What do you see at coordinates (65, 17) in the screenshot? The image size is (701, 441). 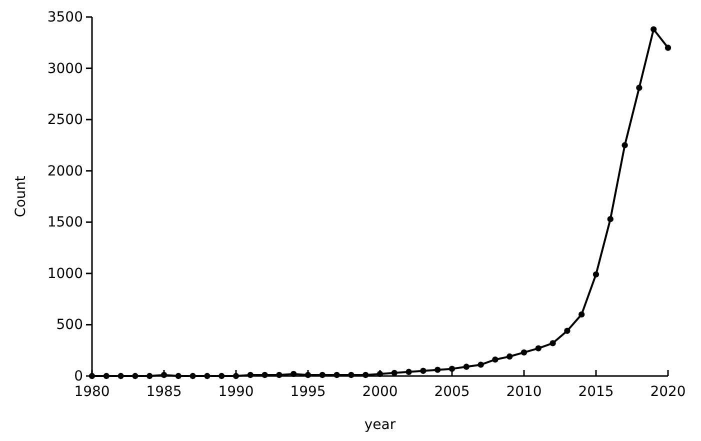 I see `y-tick-label: 3500` at bounding box center [65, 17].